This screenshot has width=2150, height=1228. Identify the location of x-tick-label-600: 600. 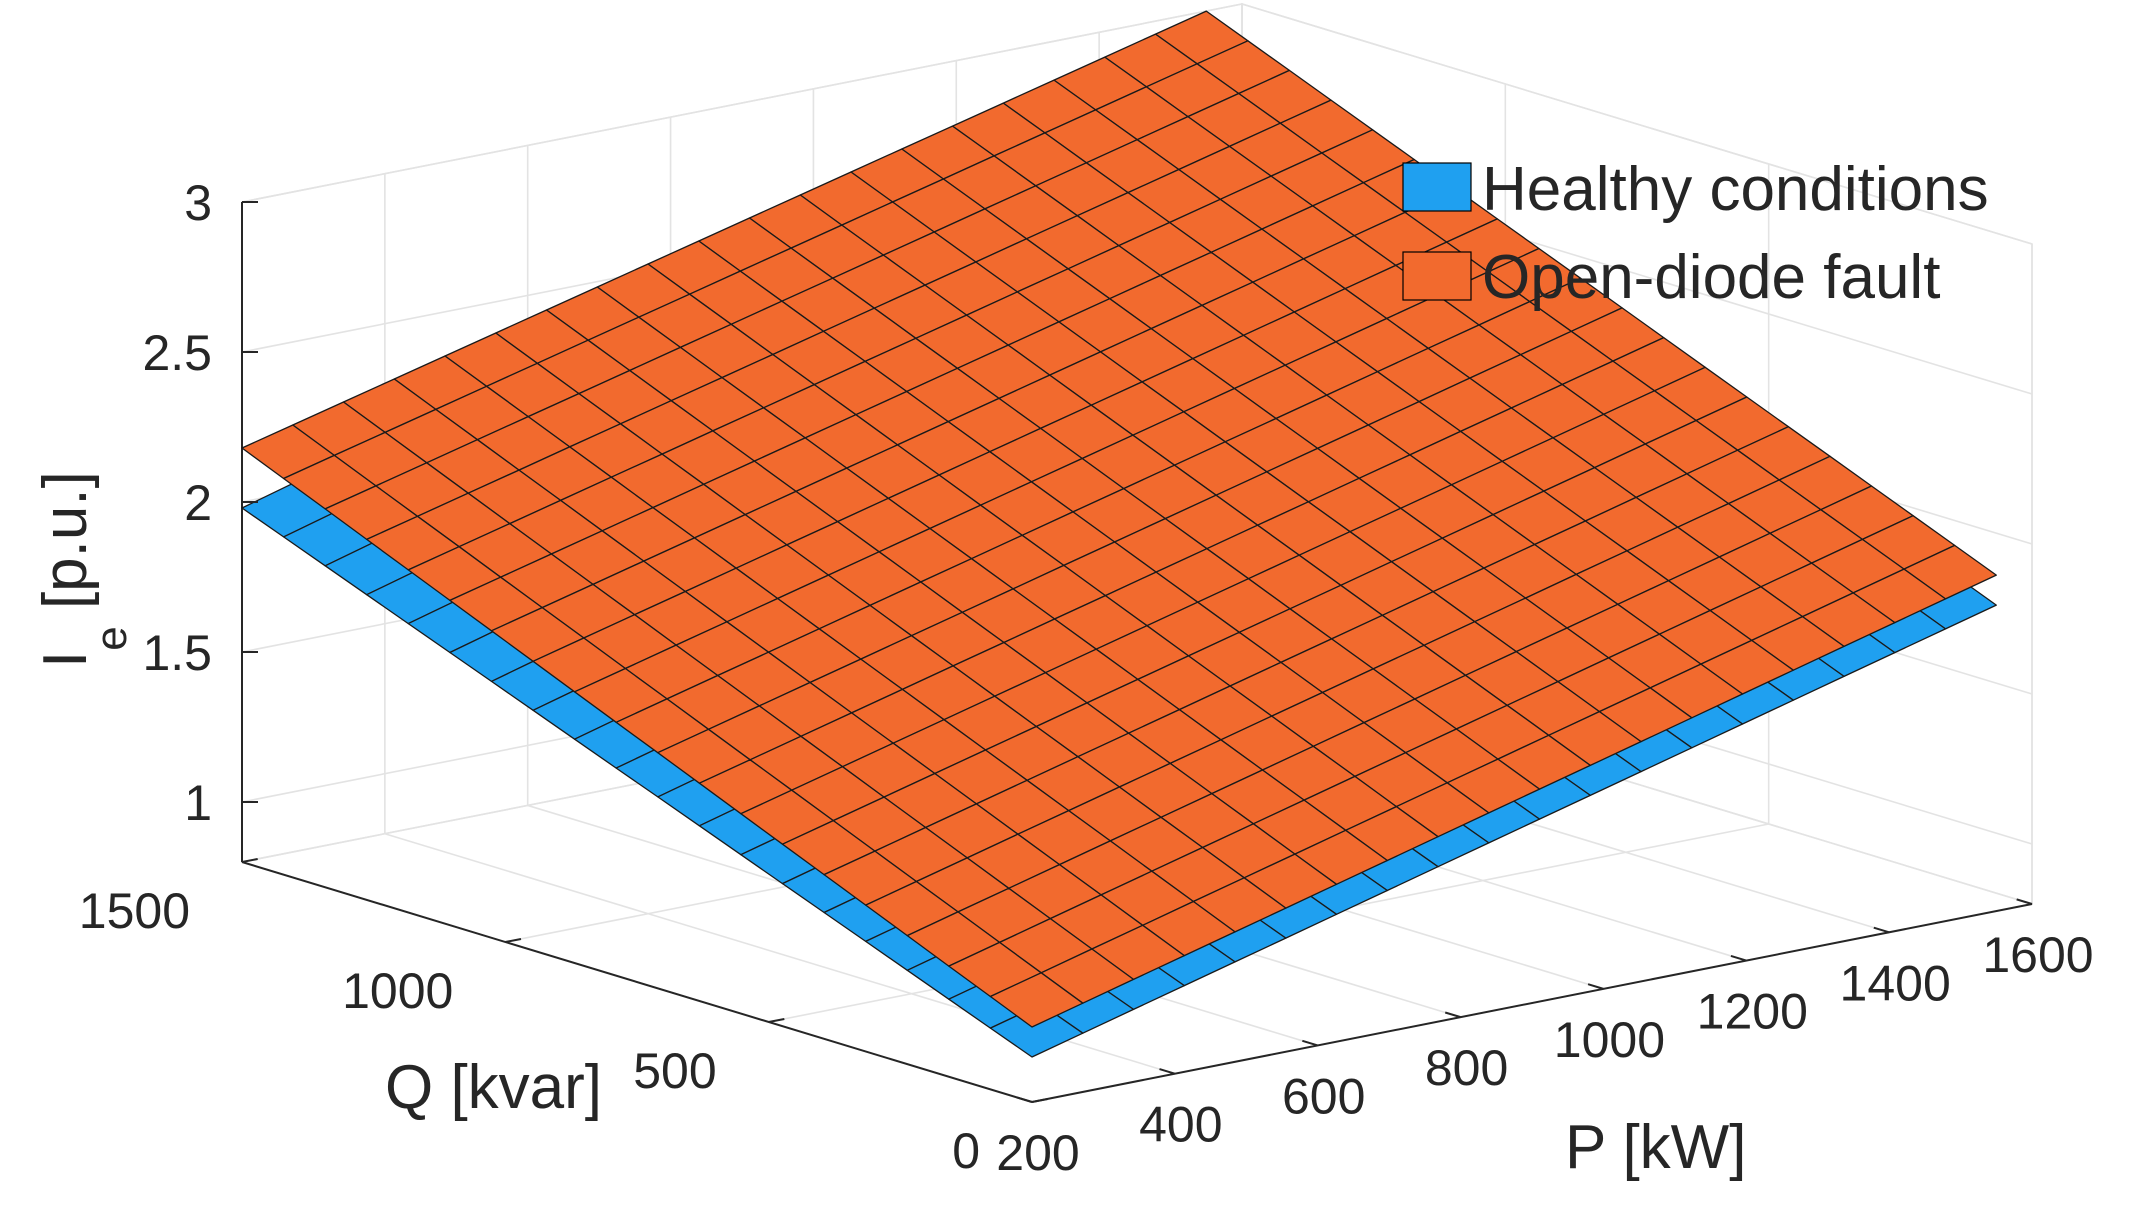
(1323, 1096).